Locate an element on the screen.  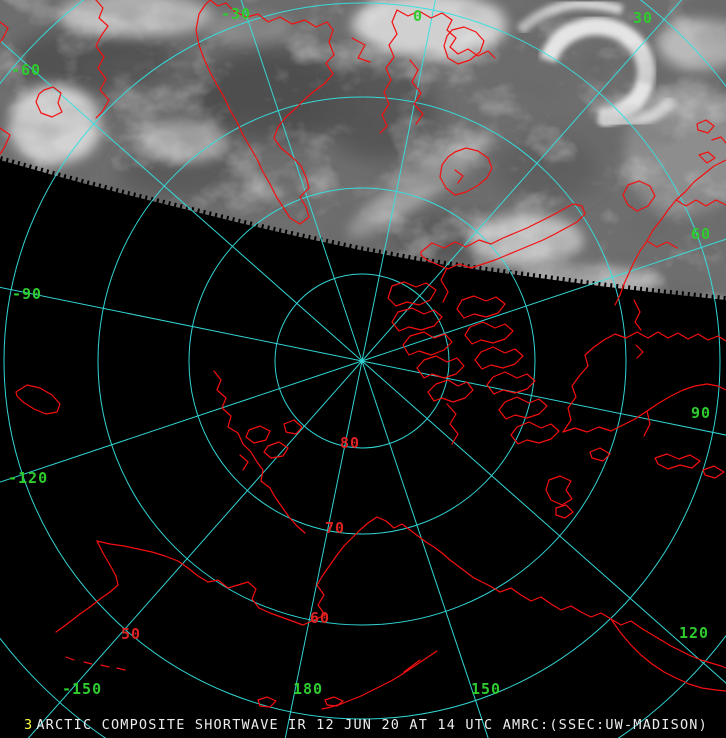
longitude-label-90: 90 is located at coordinates (701, 413).